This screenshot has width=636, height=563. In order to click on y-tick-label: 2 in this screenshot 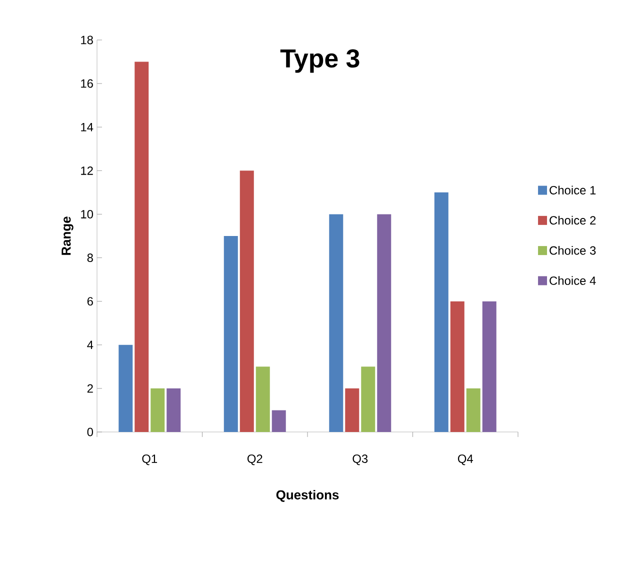, I will do `click(90, 388)`.